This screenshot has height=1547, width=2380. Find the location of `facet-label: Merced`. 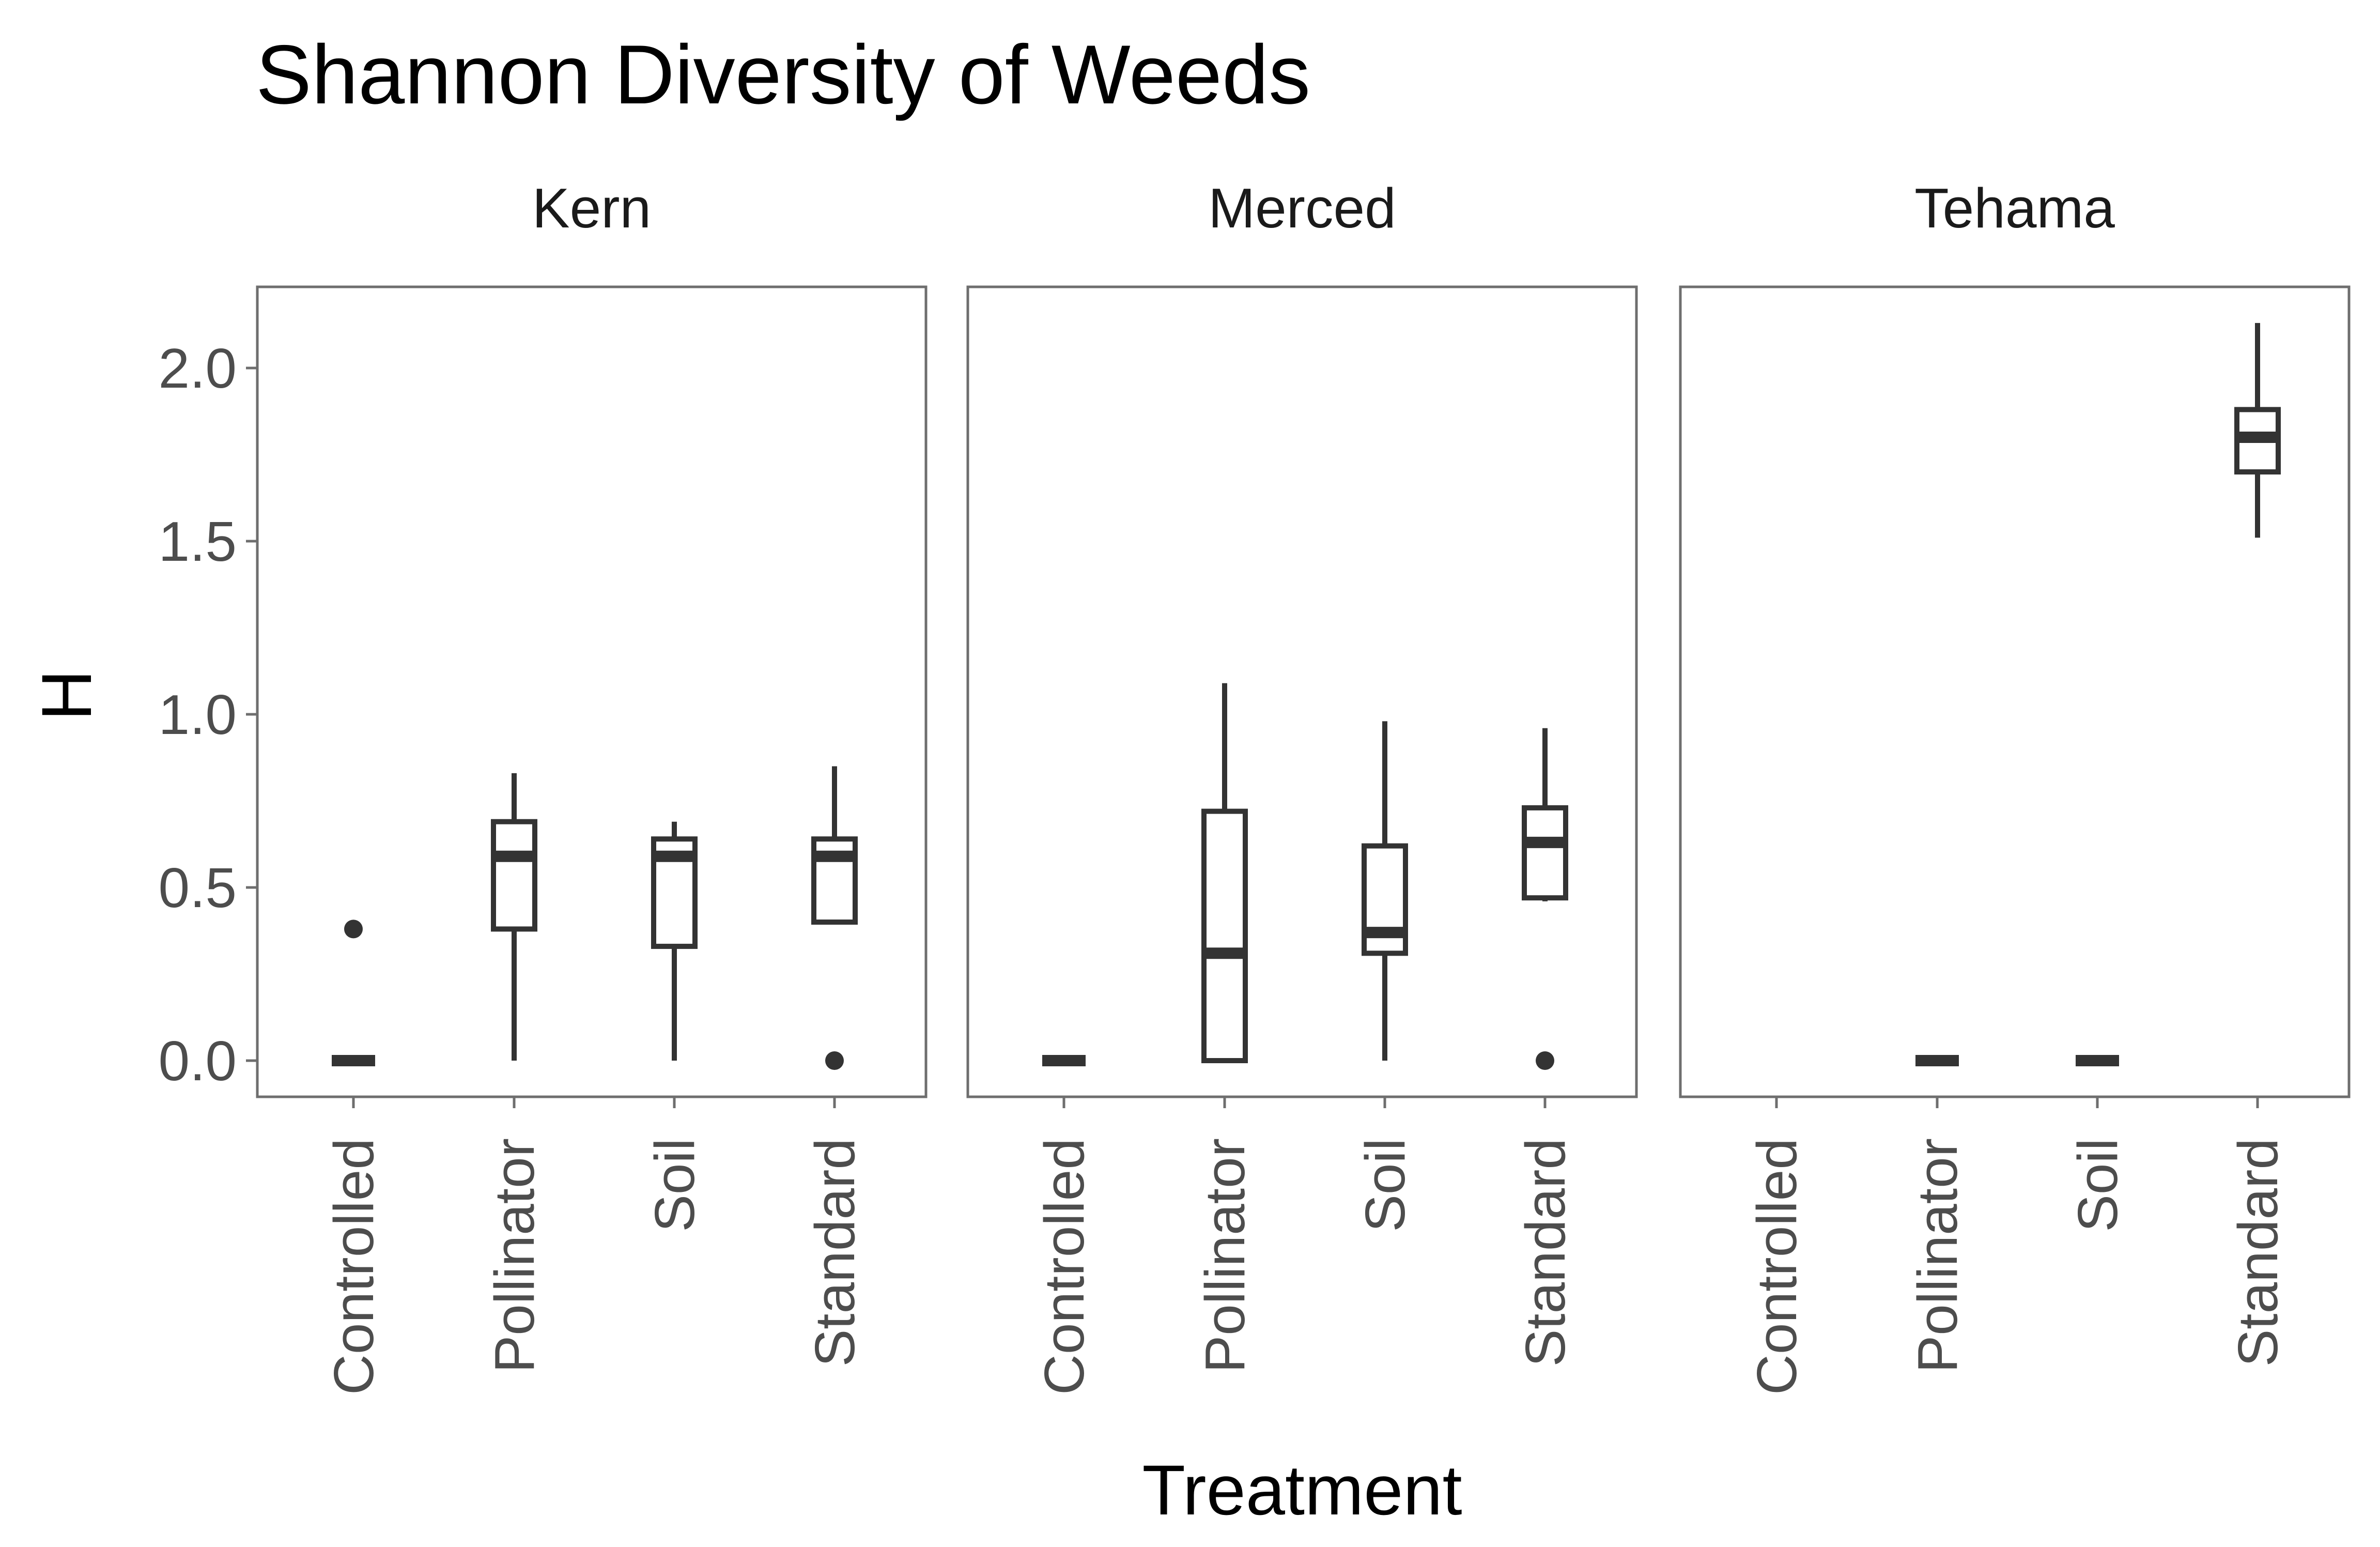

facet-label: Merced is located at coordinates (1302, 209).